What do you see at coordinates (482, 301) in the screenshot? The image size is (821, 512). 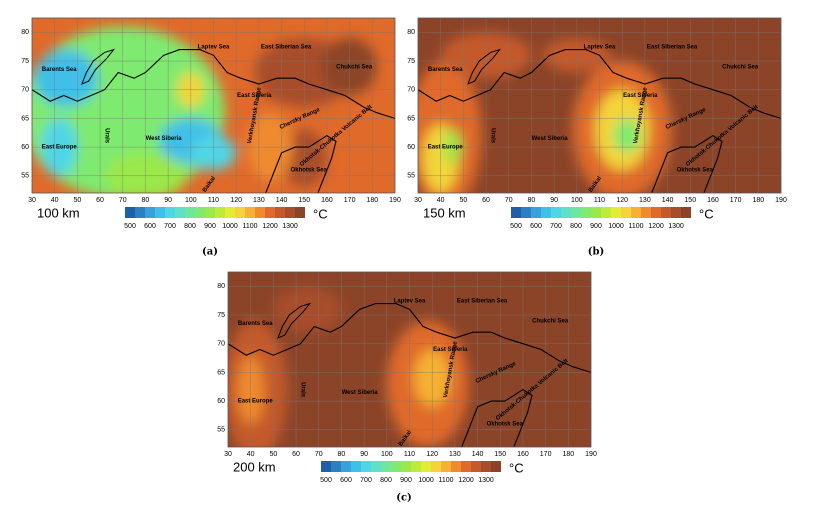 I see `region-label: East Siberian Sea` at bounding box center [482, 301].